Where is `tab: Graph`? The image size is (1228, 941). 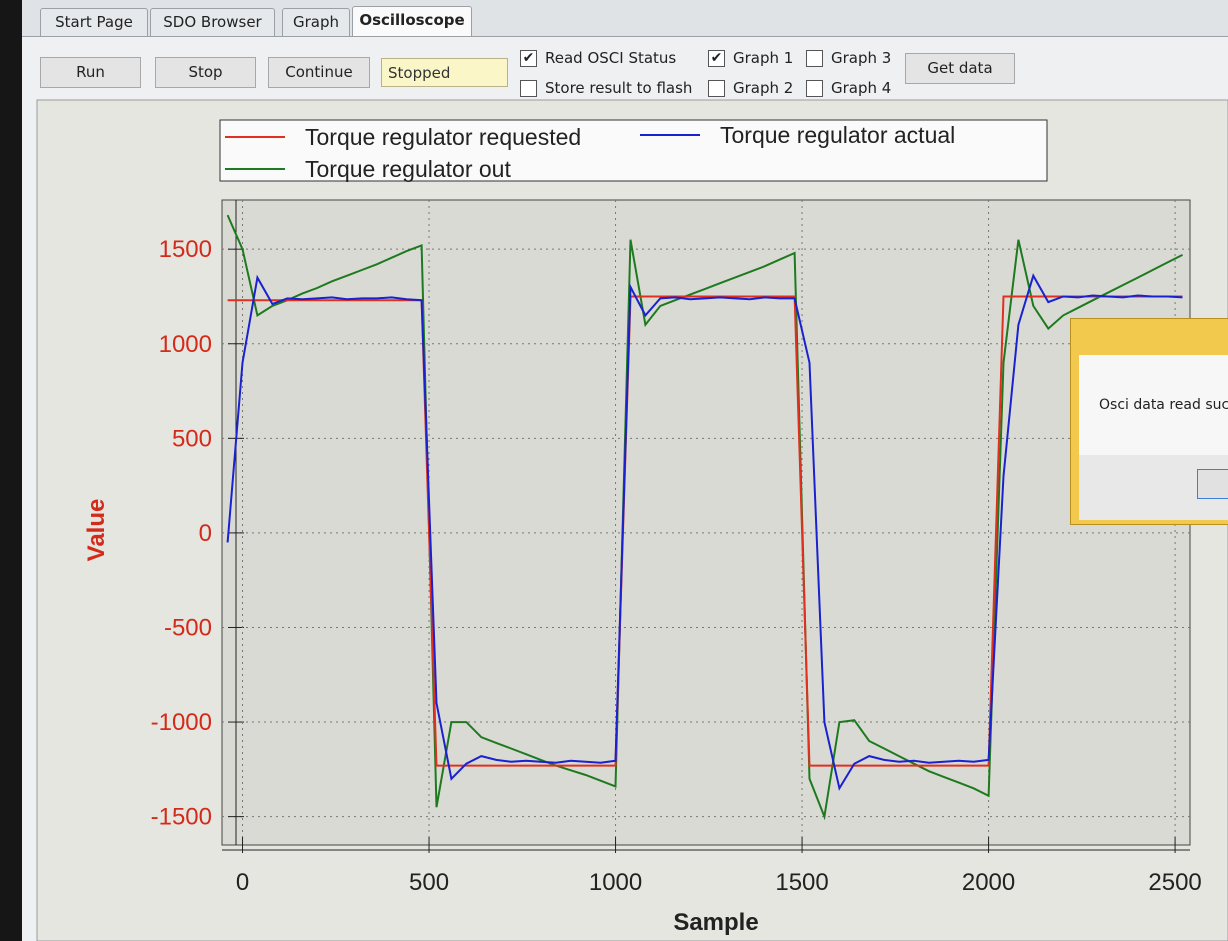 tab: Graph is located at coordinates (316, 22).